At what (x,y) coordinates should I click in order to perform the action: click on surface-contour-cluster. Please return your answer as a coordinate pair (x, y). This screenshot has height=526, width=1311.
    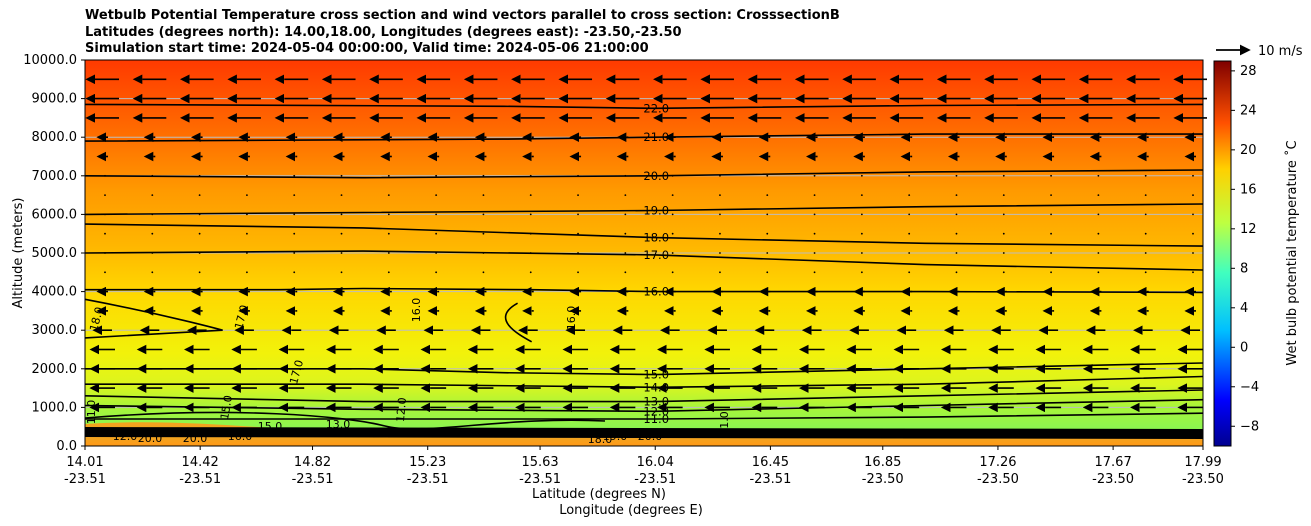
    Looking at the image, I should click on (644, 433).